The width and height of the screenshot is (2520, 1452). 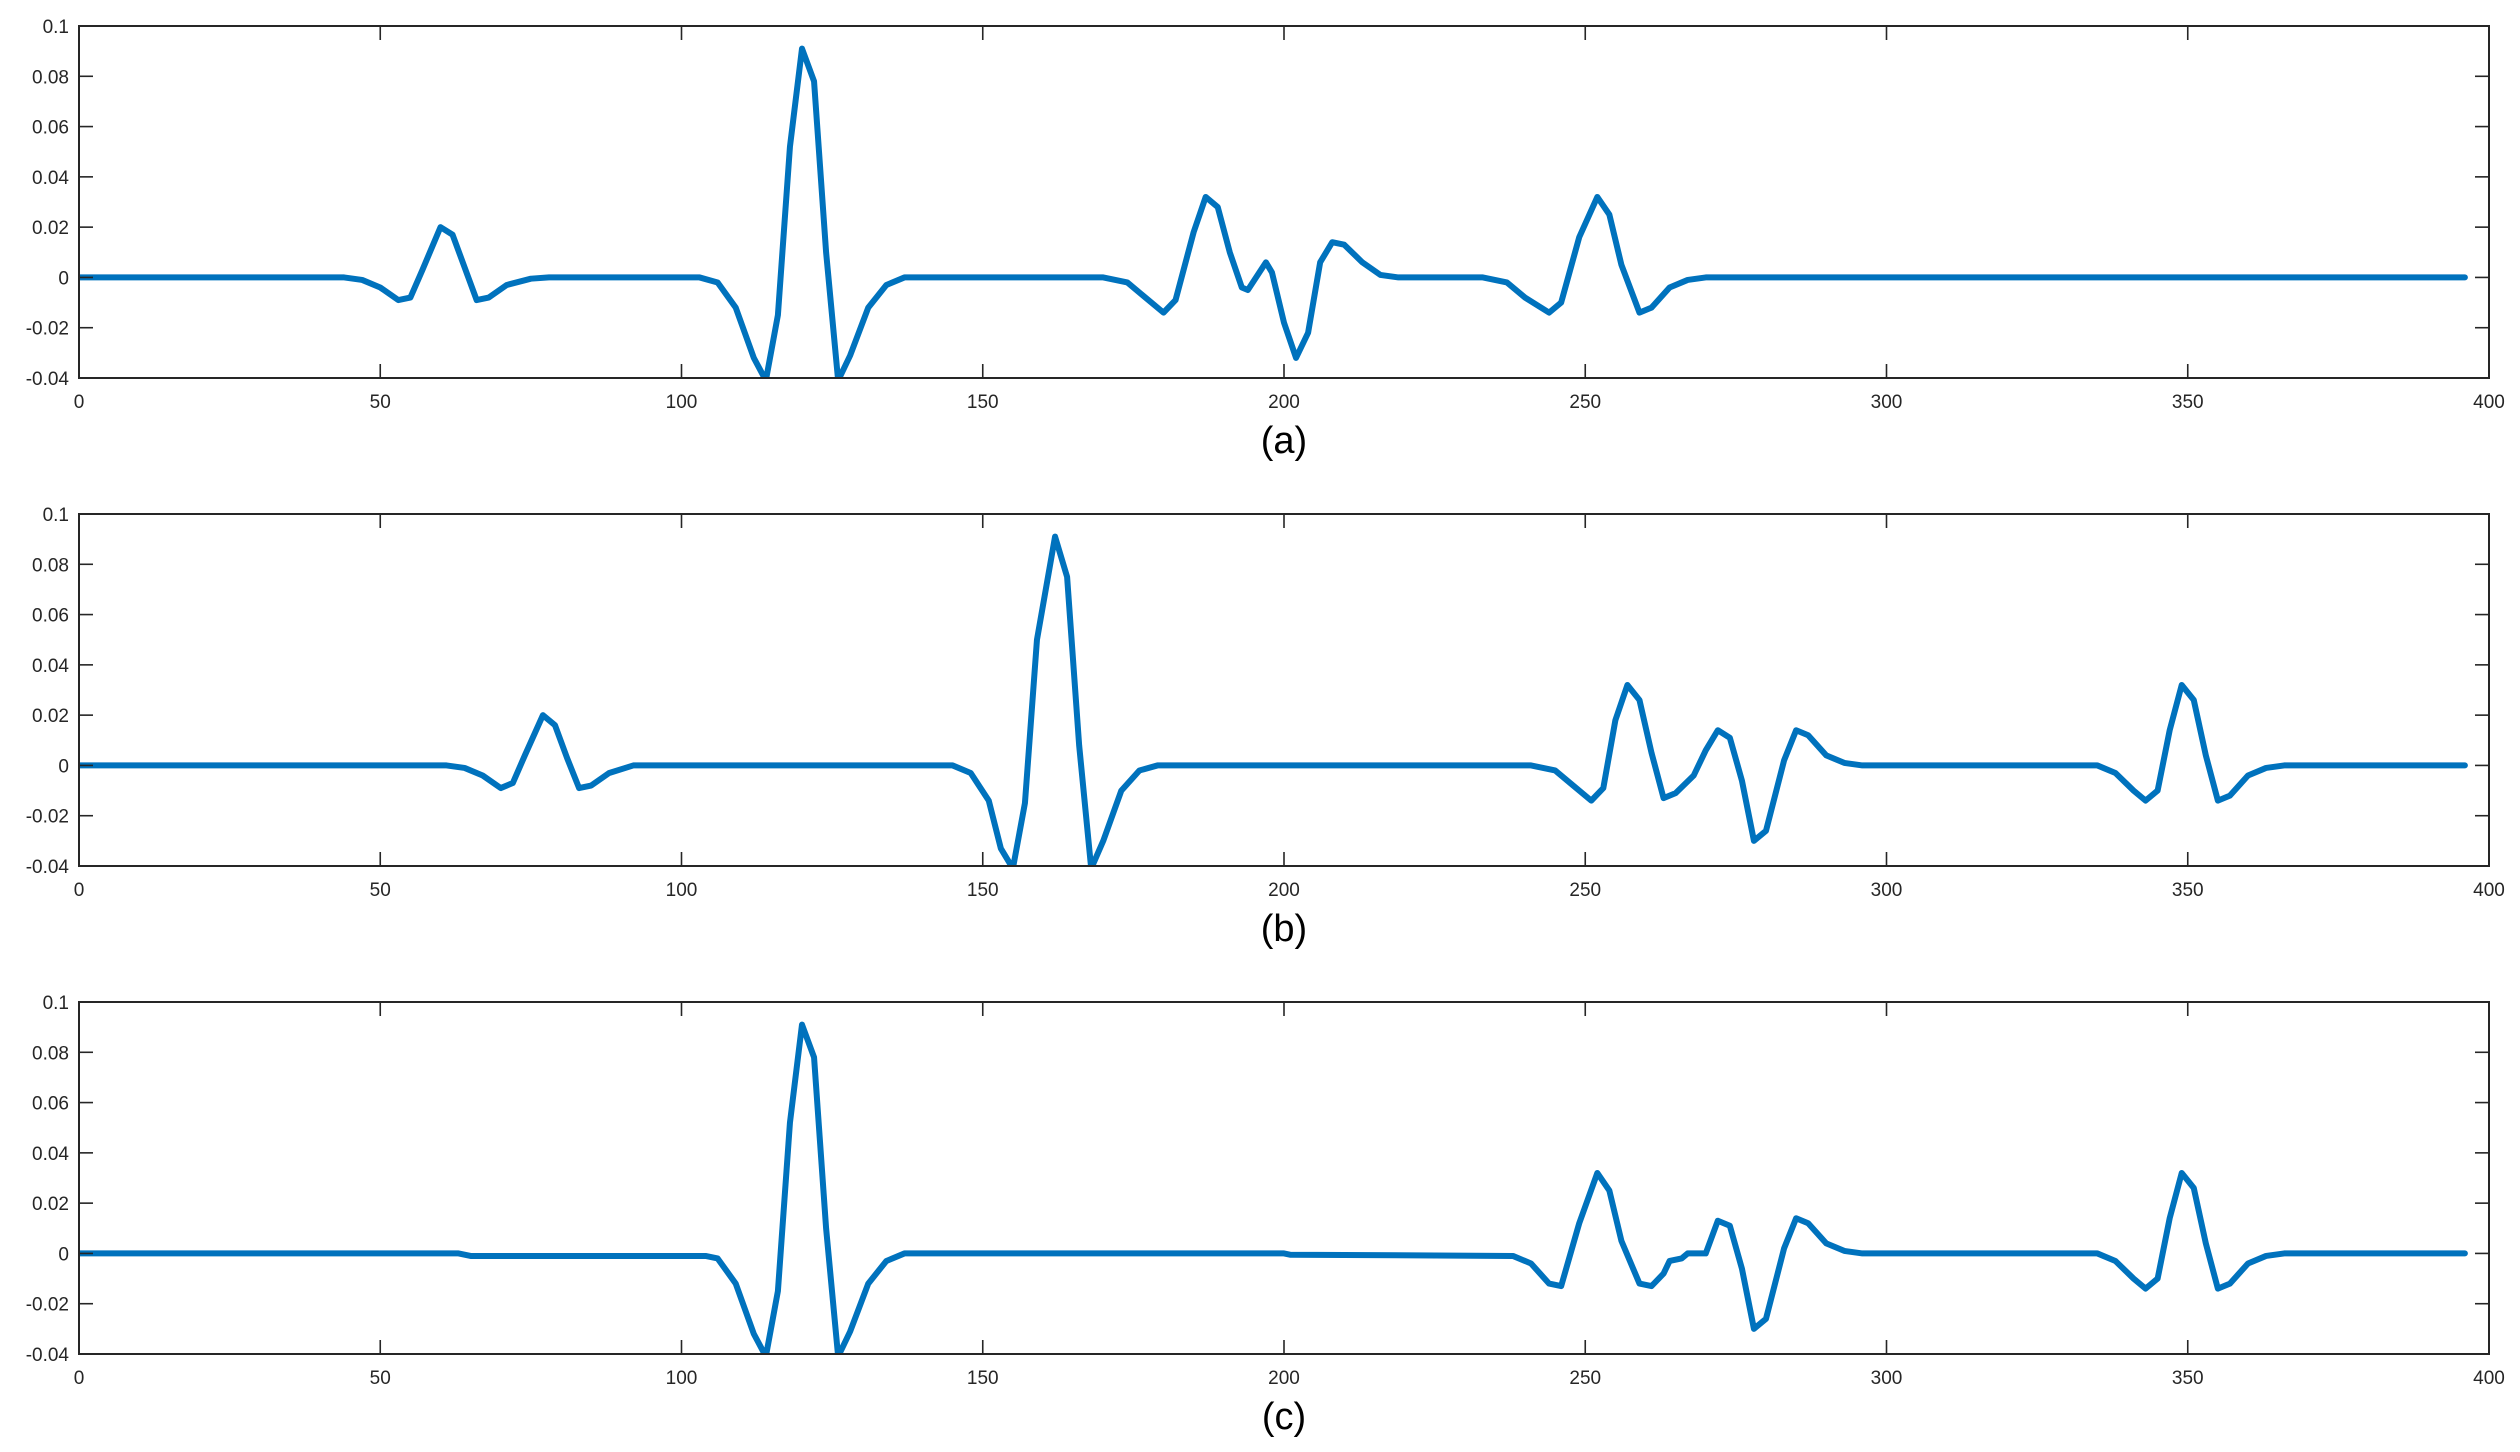 I want to click on y-tick-label-b-4: 0.04, so click(x=50, y=666).